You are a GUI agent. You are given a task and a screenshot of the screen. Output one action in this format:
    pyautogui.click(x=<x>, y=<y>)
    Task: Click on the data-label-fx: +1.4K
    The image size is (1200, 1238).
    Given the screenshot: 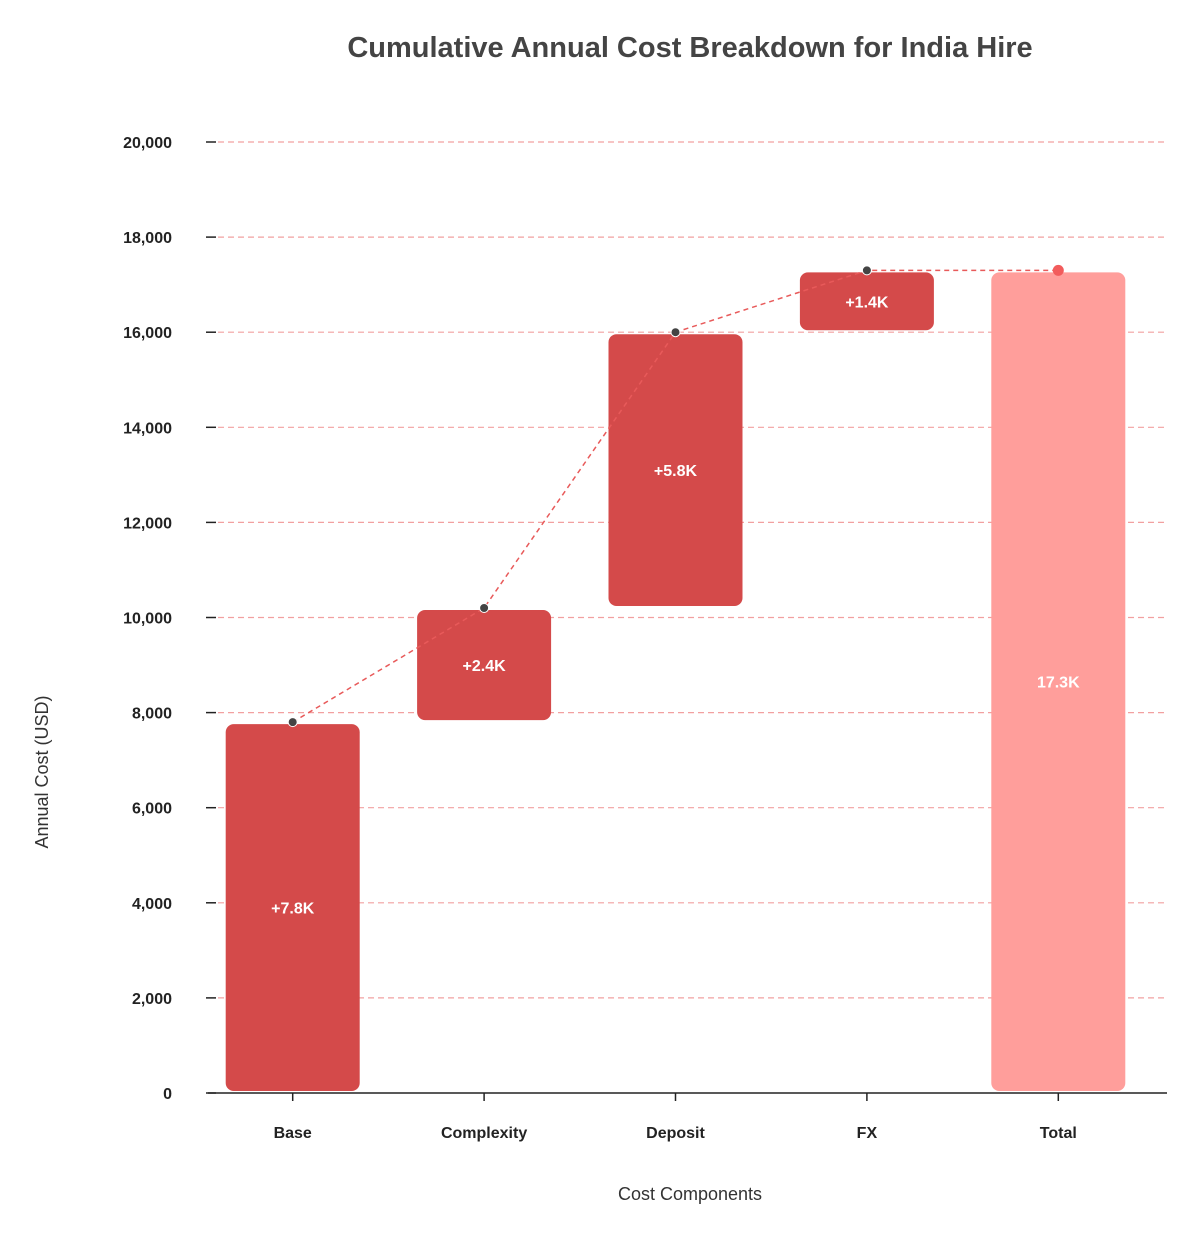 What is the action you would take?
    pyautogui.click(x=867, y=302)
    